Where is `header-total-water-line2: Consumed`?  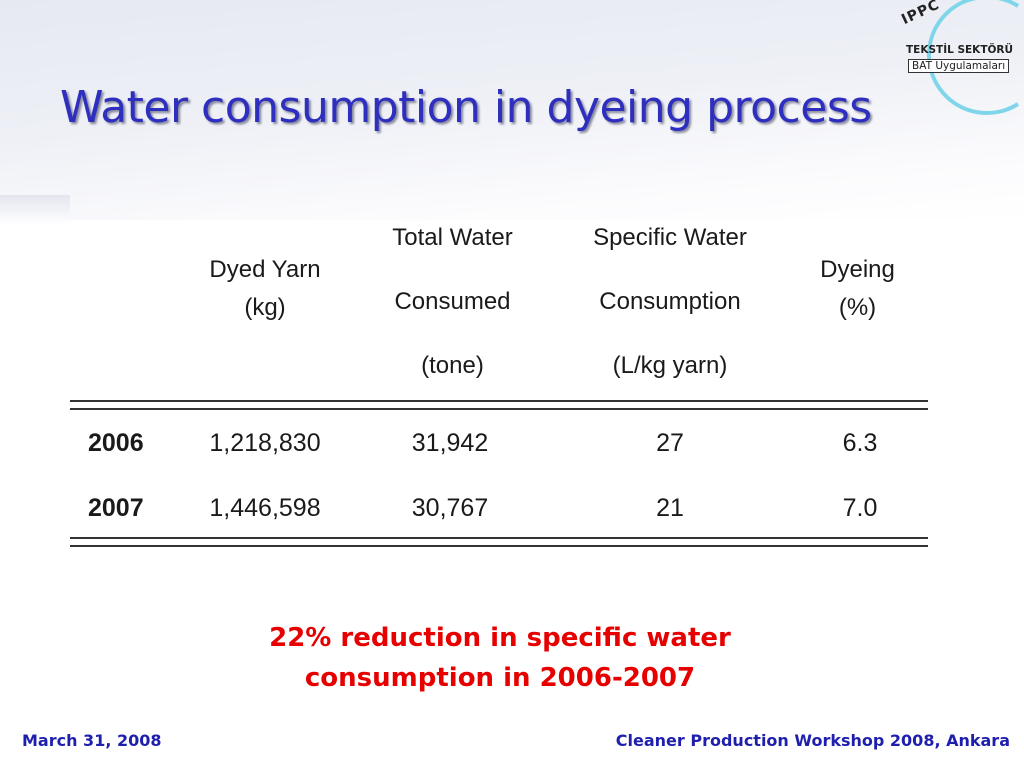
header-total-water-line2: Consumed is located at coordinates (452, 301).